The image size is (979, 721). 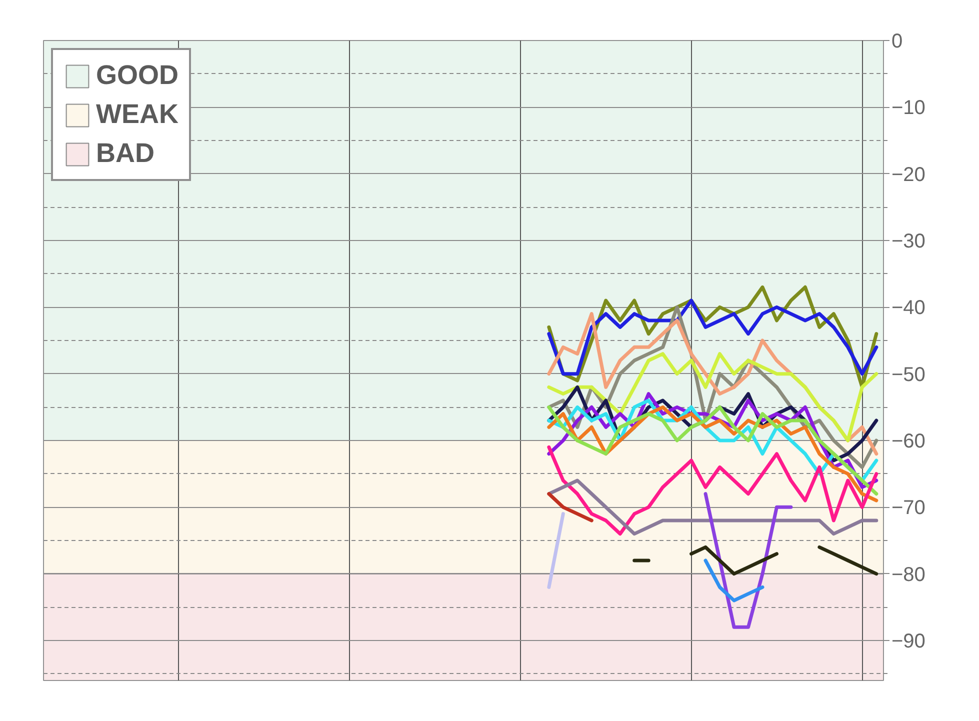 I want to click on y-tick-label: −80, so click(x=909, y=575).